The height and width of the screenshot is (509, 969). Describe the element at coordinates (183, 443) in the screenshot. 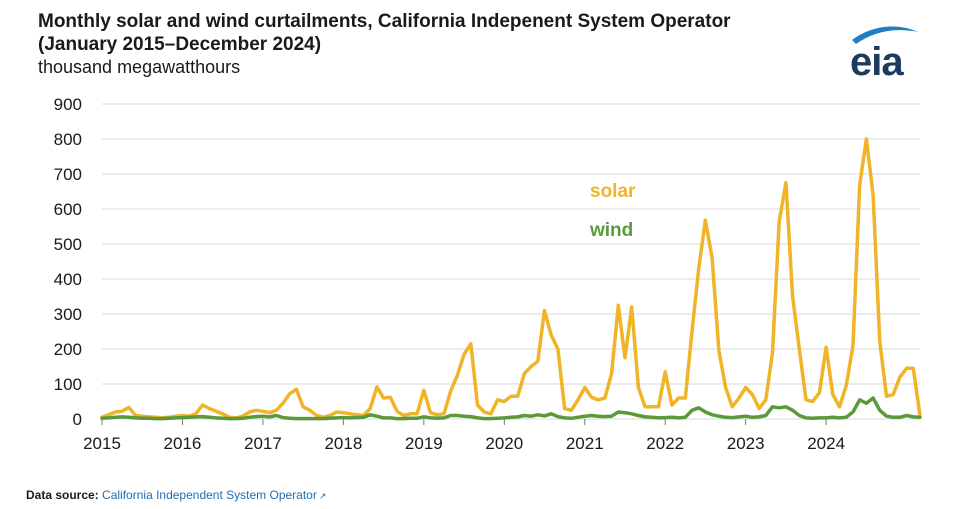

I see `x-tick-label: 2016` at that location.